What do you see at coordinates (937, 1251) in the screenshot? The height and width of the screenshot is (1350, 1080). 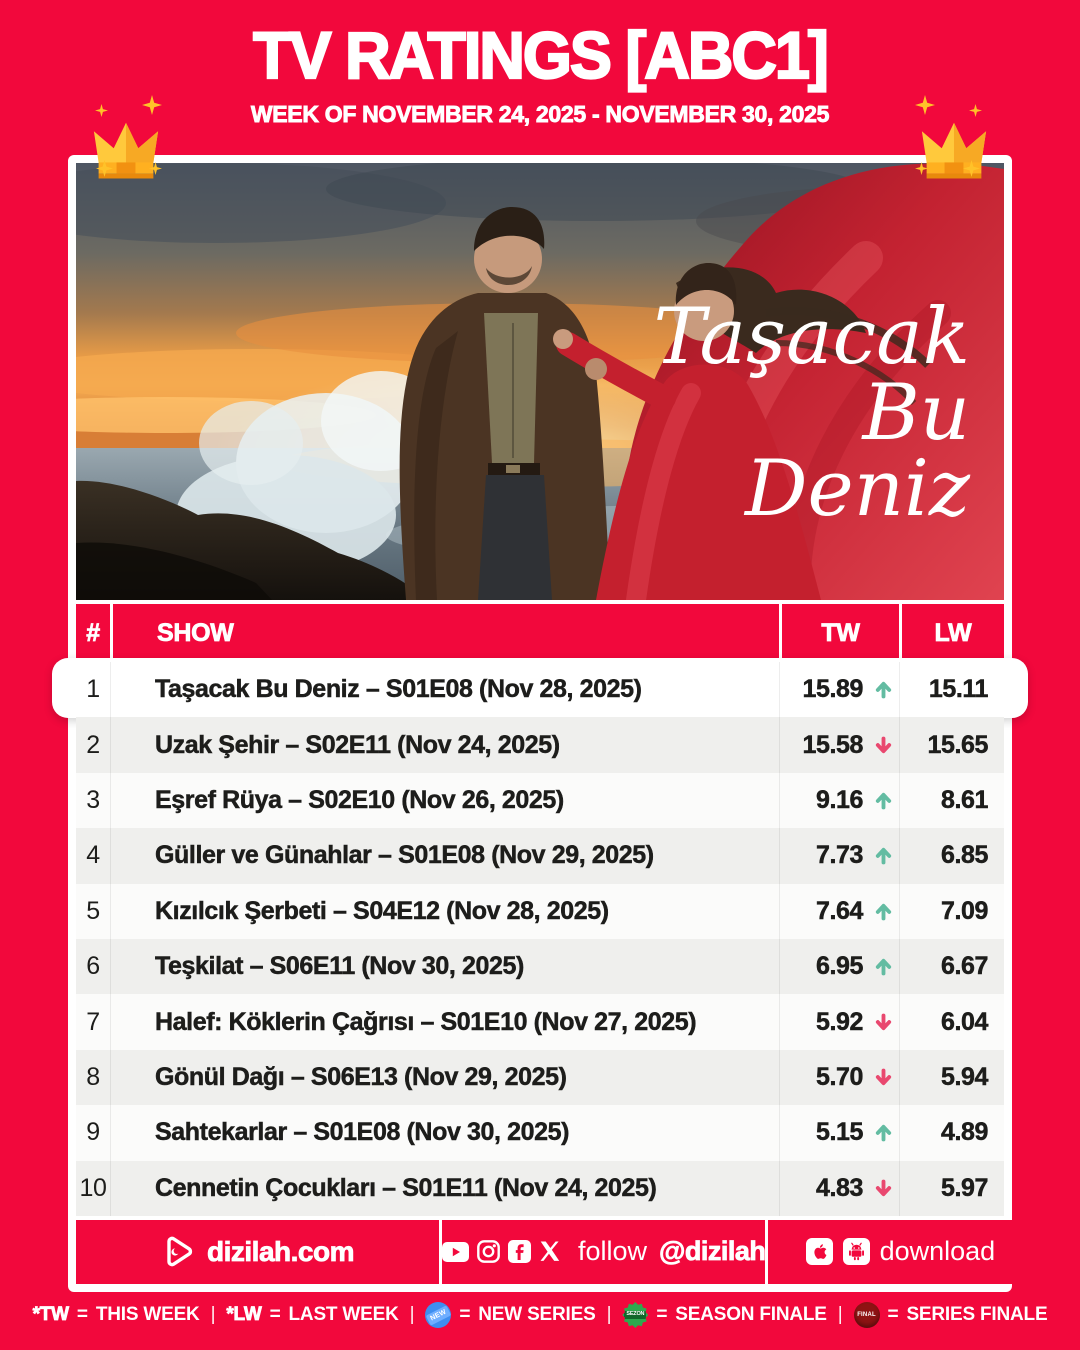 I see `download-label: download` at bounding box center [937, 1251].